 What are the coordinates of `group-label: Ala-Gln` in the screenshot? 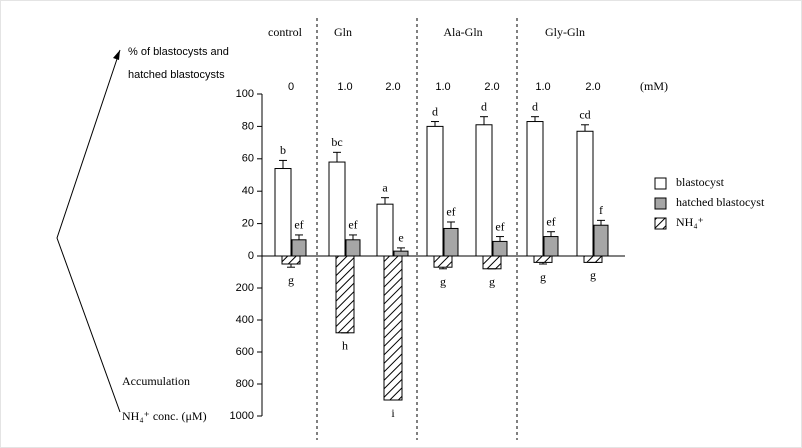 It's located at (462, 32).